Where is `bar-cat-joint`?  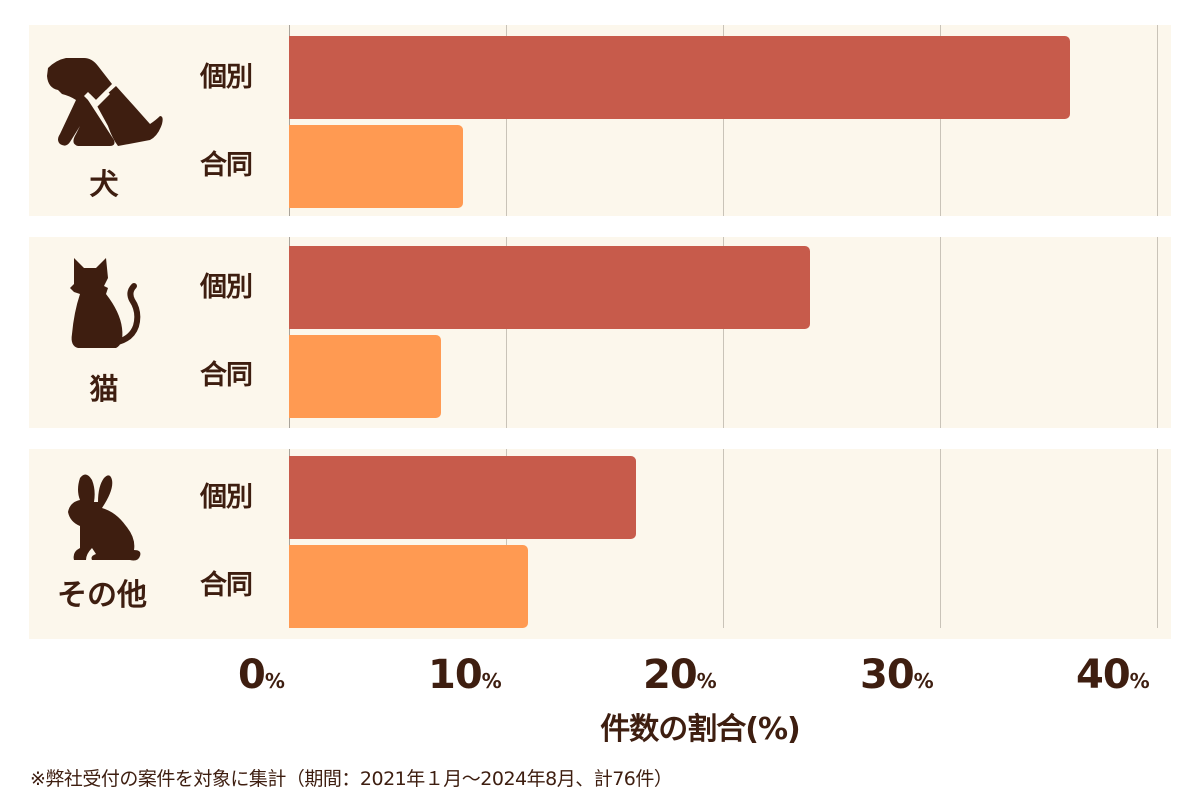
bar-cat-joint is located at coordinates (365, 376).